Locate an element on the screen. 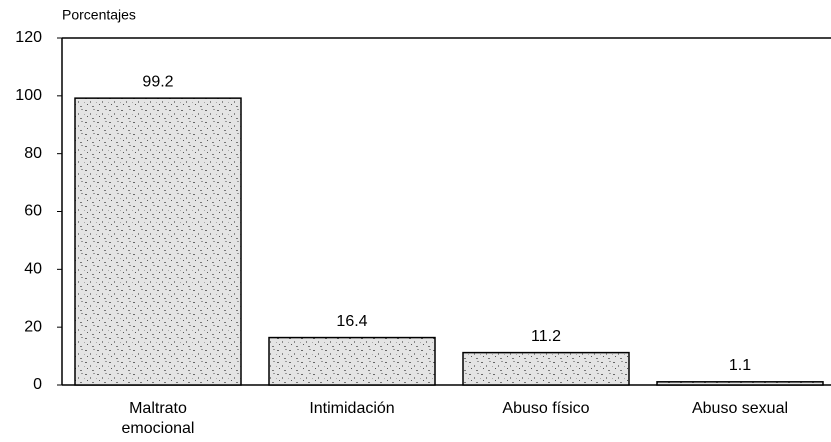  value-label: 1.1 is located at coordinates (740, 365).